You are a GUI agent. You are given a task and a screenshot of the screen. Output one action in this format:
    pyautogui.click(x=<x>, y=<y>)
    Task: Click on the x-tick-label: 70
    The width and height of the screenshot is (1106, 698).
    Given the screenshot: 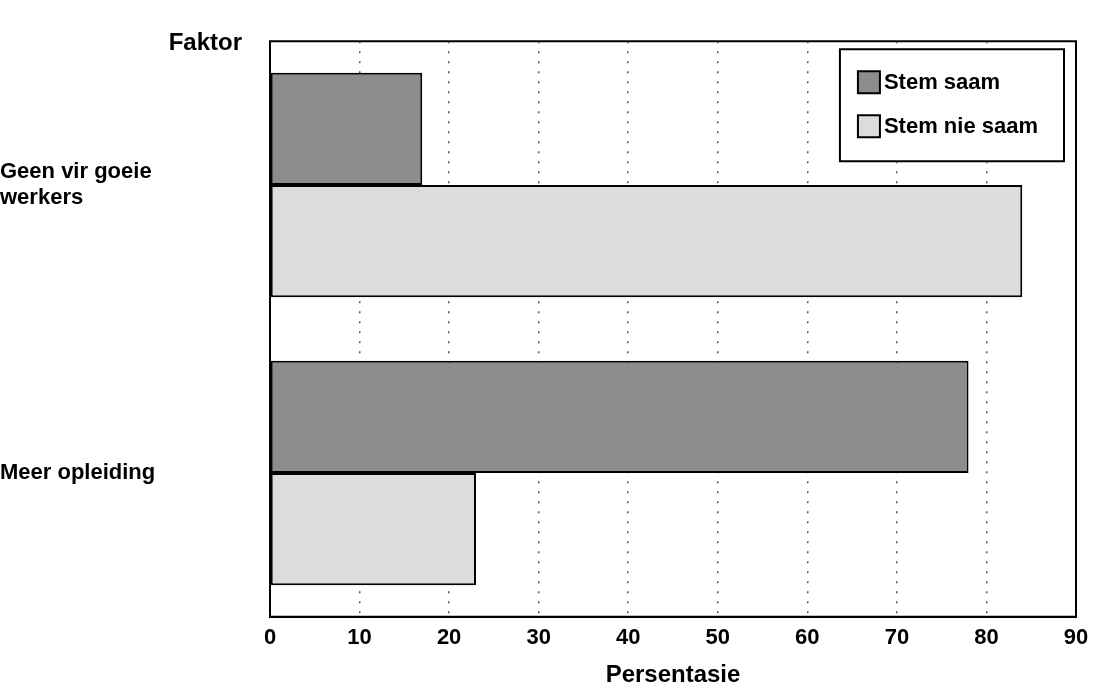 What is the action you would take?
    pyautogui.click(x=897, y=637)
    